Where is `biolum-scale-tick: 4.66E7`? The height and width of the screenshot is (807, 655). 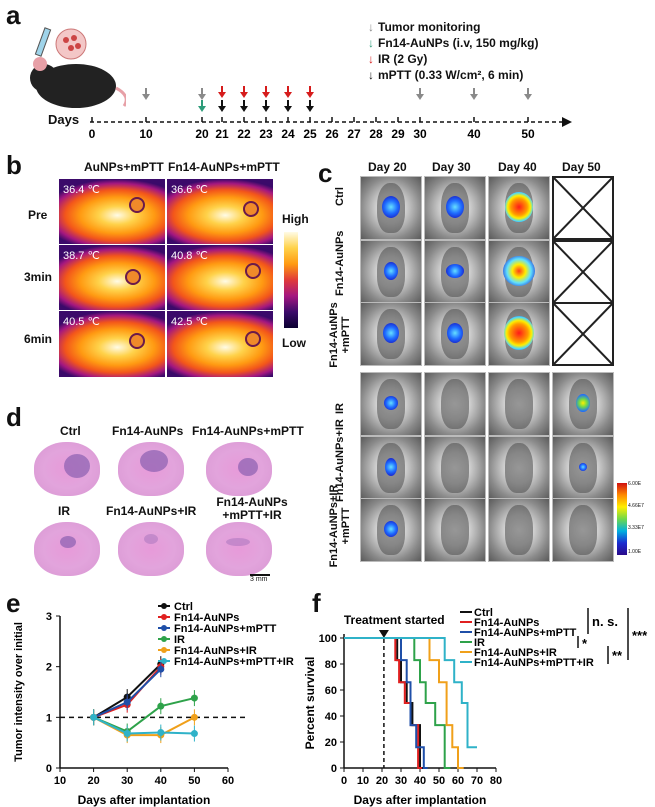 biolum-scale-tick: 4.66E7 is located at coordinates (636, 506).